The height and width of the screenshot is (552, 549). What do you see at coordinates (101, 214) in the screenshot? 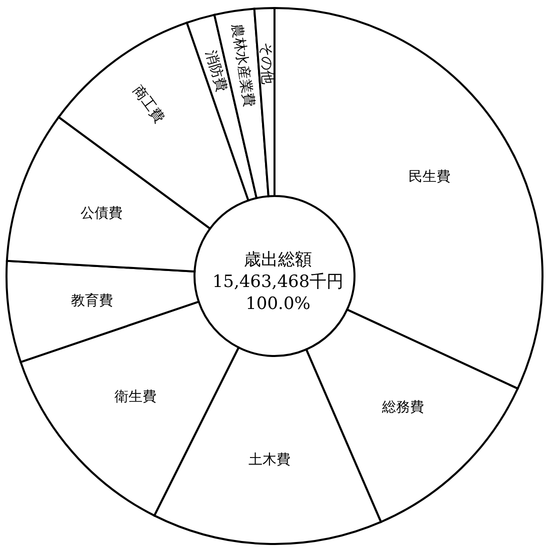
I see `slice-label: 公債費` at bounding box center [101, 214].